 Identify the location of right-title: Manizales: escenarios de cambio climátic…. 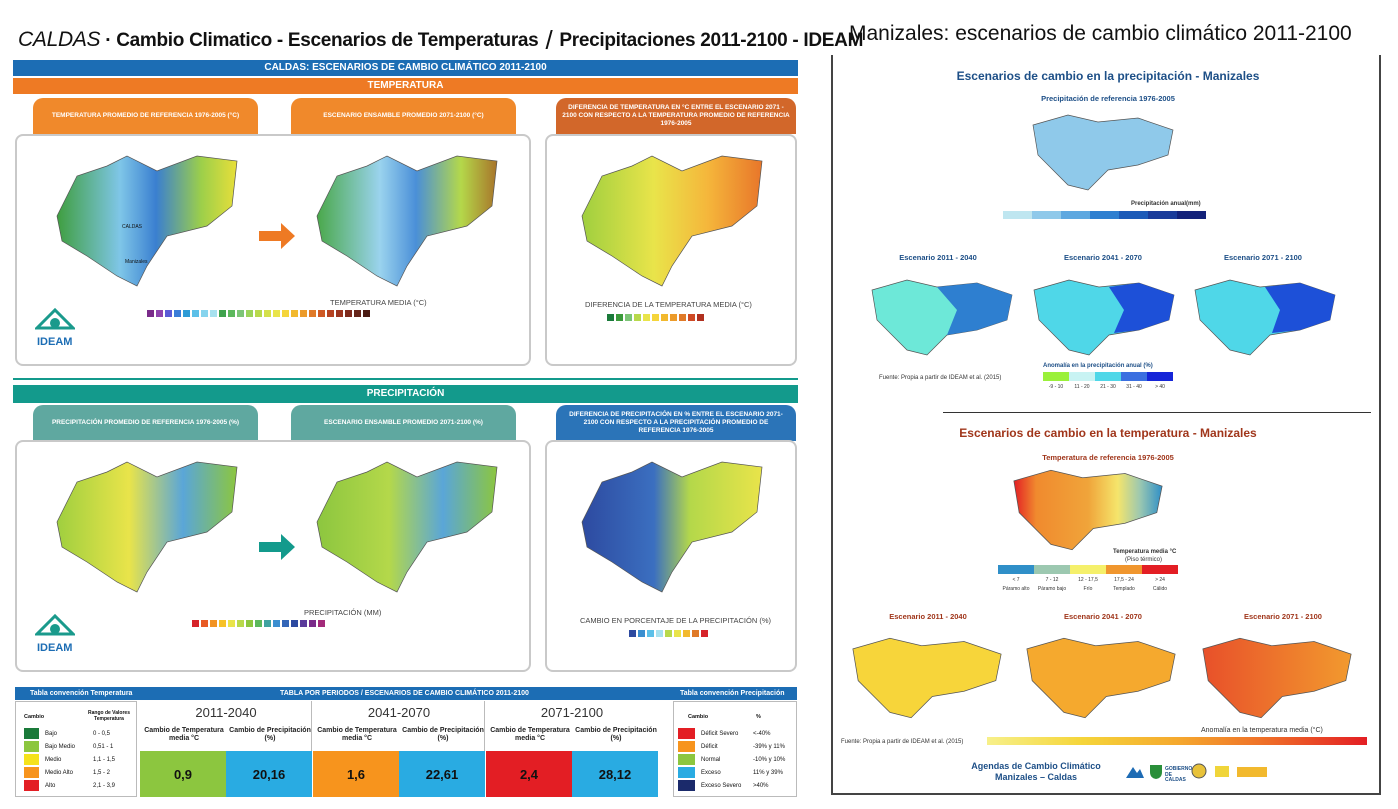
(1100, 33).